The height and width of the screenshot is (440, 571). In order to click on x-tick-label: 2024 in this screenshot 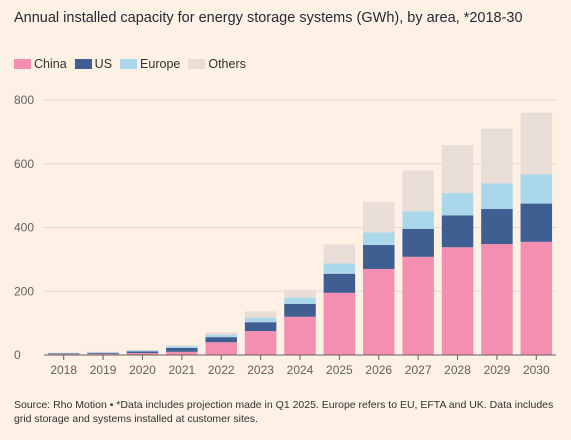, I will do `click(300, 370)`.